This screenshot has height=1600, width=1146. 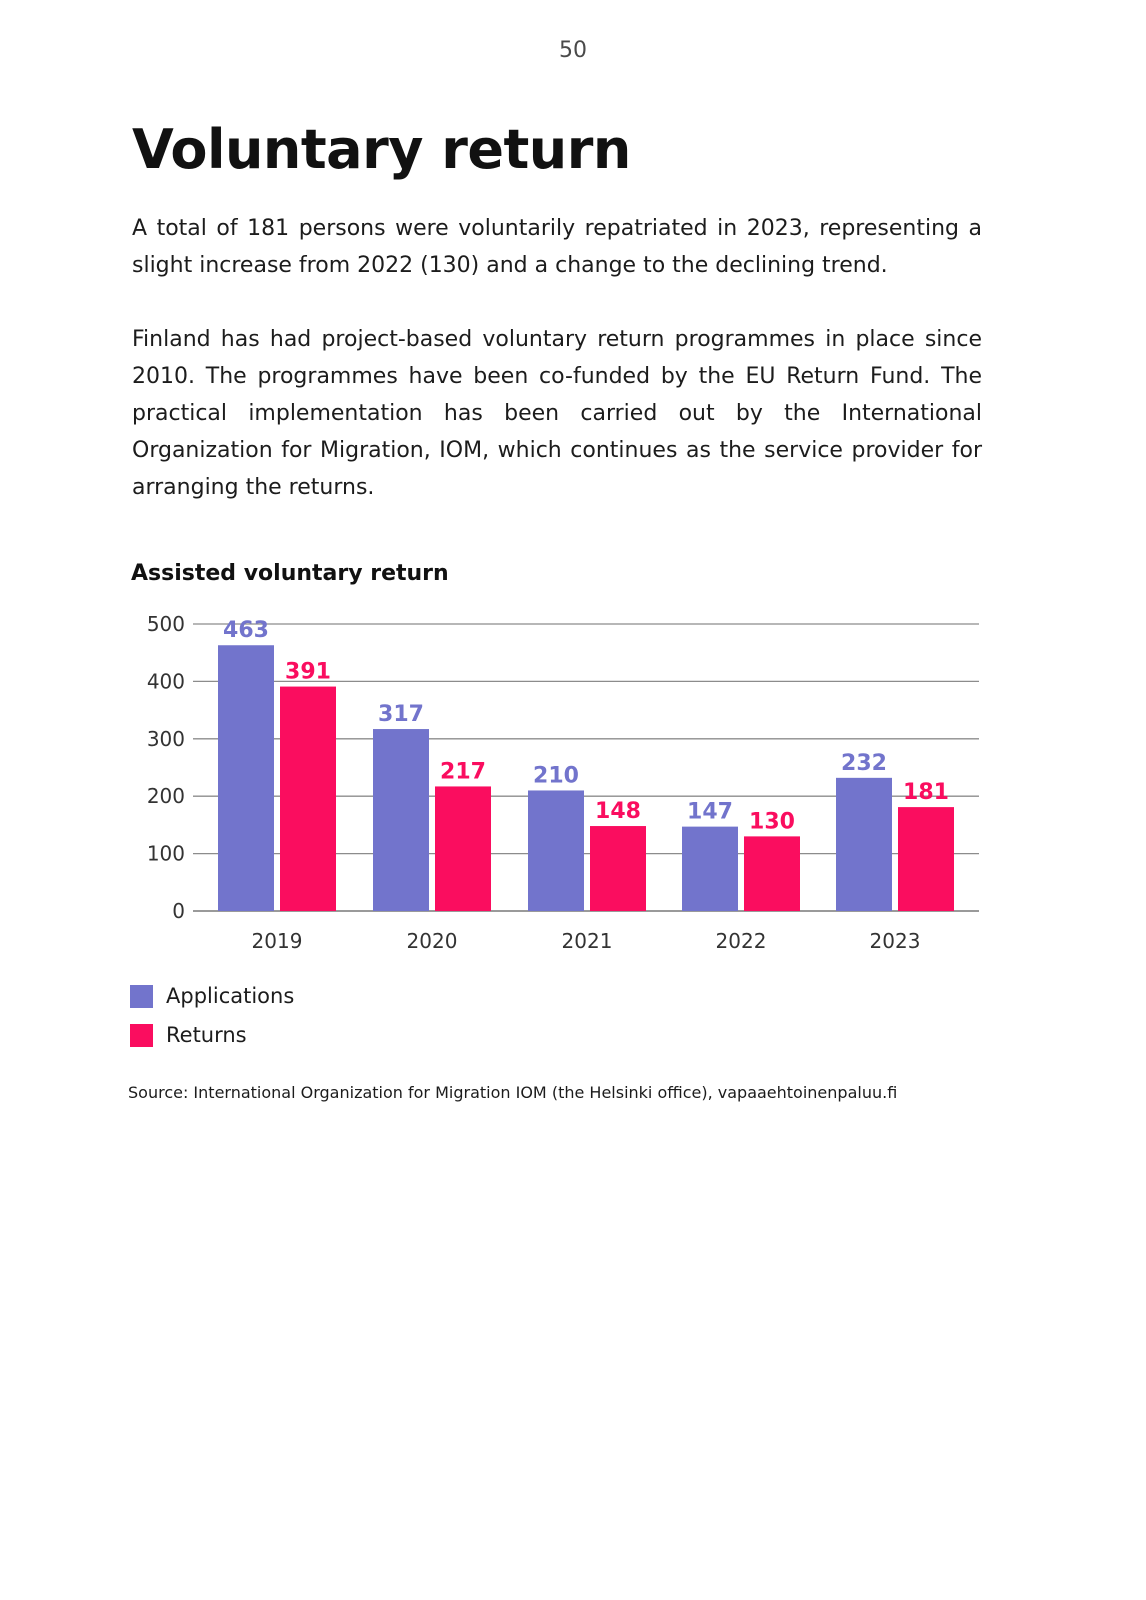 I want to click on x-tick-label: 2023, so click(x=895, y=941).